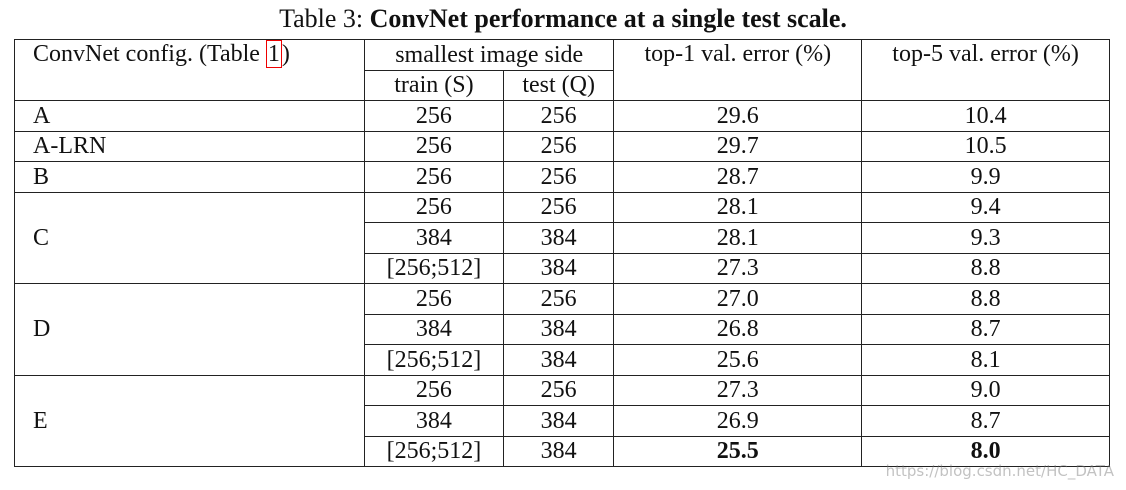 This screenshot has height=490, width=1126. Describe the element at coordinates (985, 70) in the screenshot. I see `header-cell: top-5 val. error (%)` at that location.